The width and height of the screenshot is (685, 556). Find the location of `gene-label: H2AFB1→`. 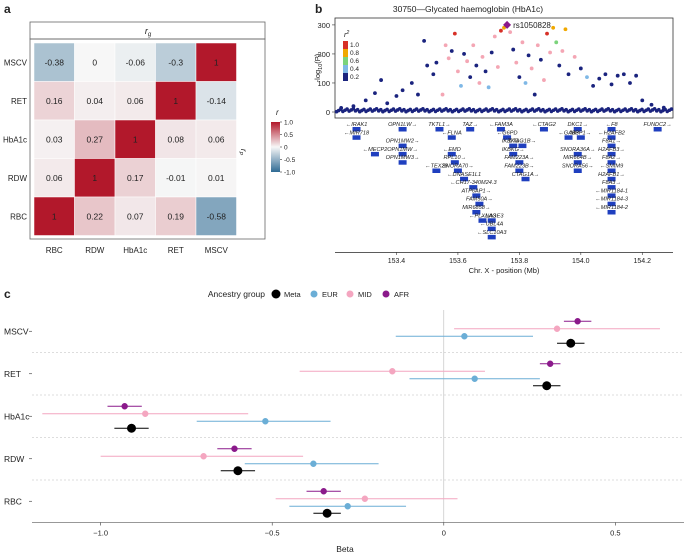

gene-label: H2AFB1→ is located at coordinates (611, 175).